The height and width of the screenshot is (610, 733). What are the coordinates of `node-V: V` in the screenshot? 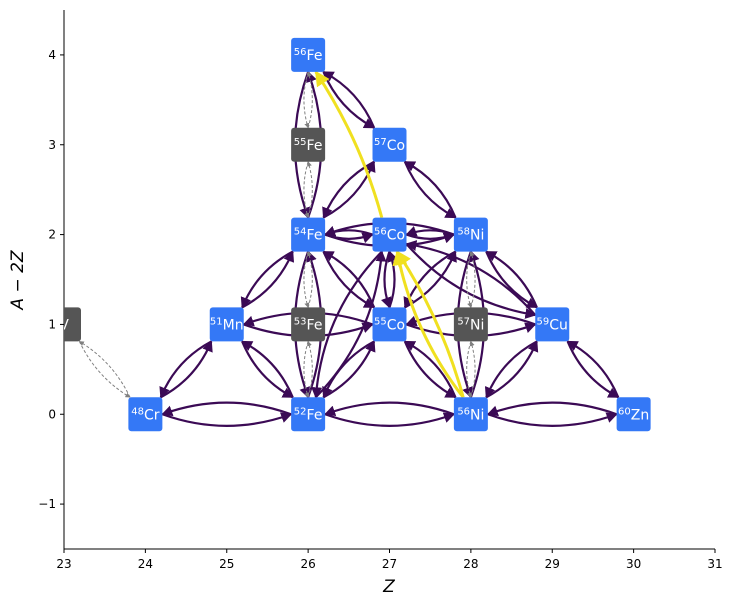 It's located at (72, 324).